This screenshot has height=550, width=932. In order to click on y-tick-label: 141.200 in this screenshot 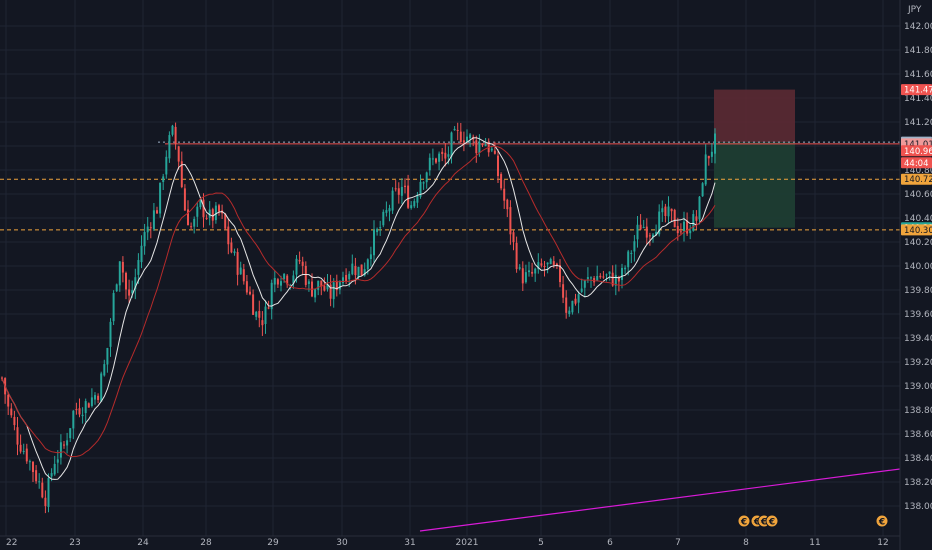, I will do `click(918, 123)`.